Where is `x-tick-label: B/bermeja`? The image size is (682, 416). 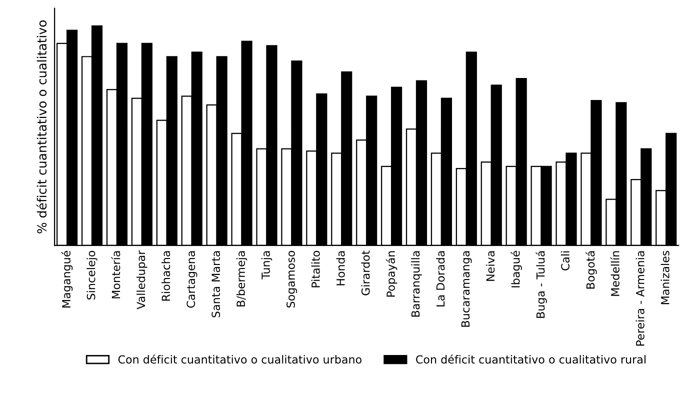
x-tick-label: B/bermeja is located at coordinates (242, 278).